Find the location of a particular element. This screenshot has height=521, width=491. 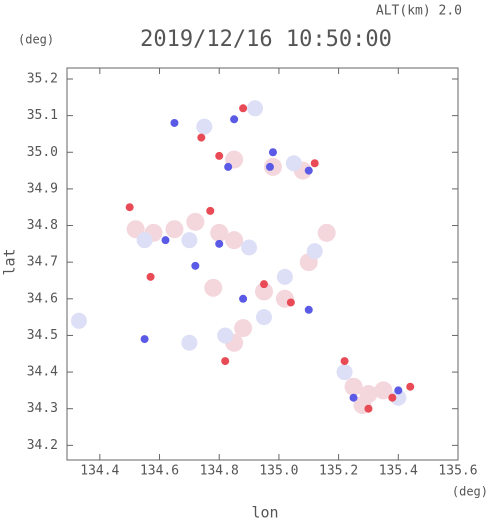

x-axis-label: lon is located at coordinates (264, 512).